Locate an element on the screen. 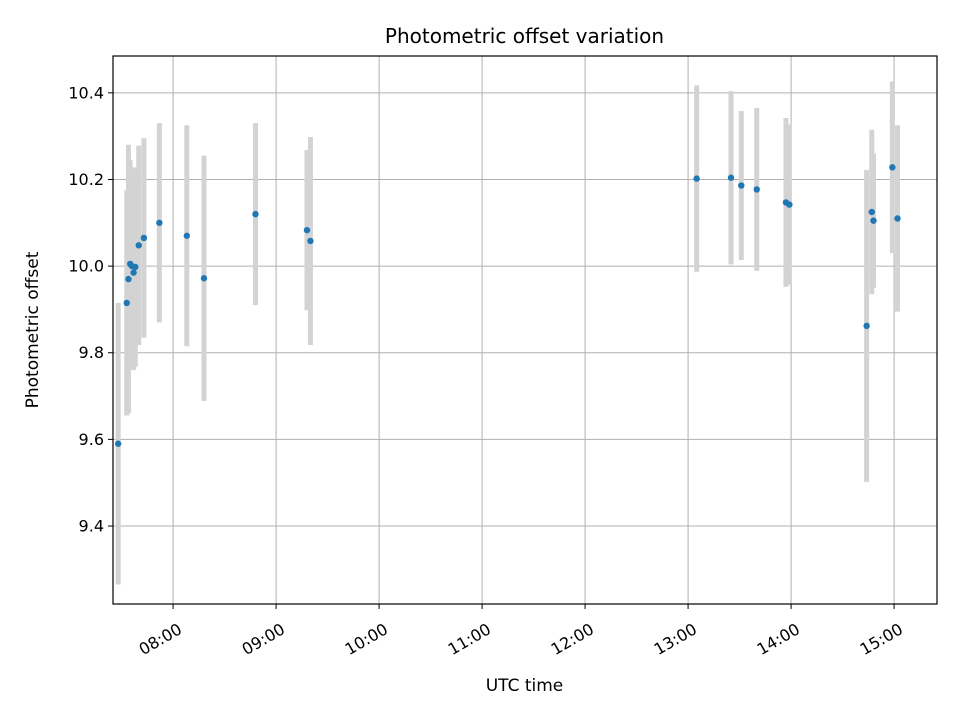  y-tick-label: 9.8 is located at coordinates (91, 352).